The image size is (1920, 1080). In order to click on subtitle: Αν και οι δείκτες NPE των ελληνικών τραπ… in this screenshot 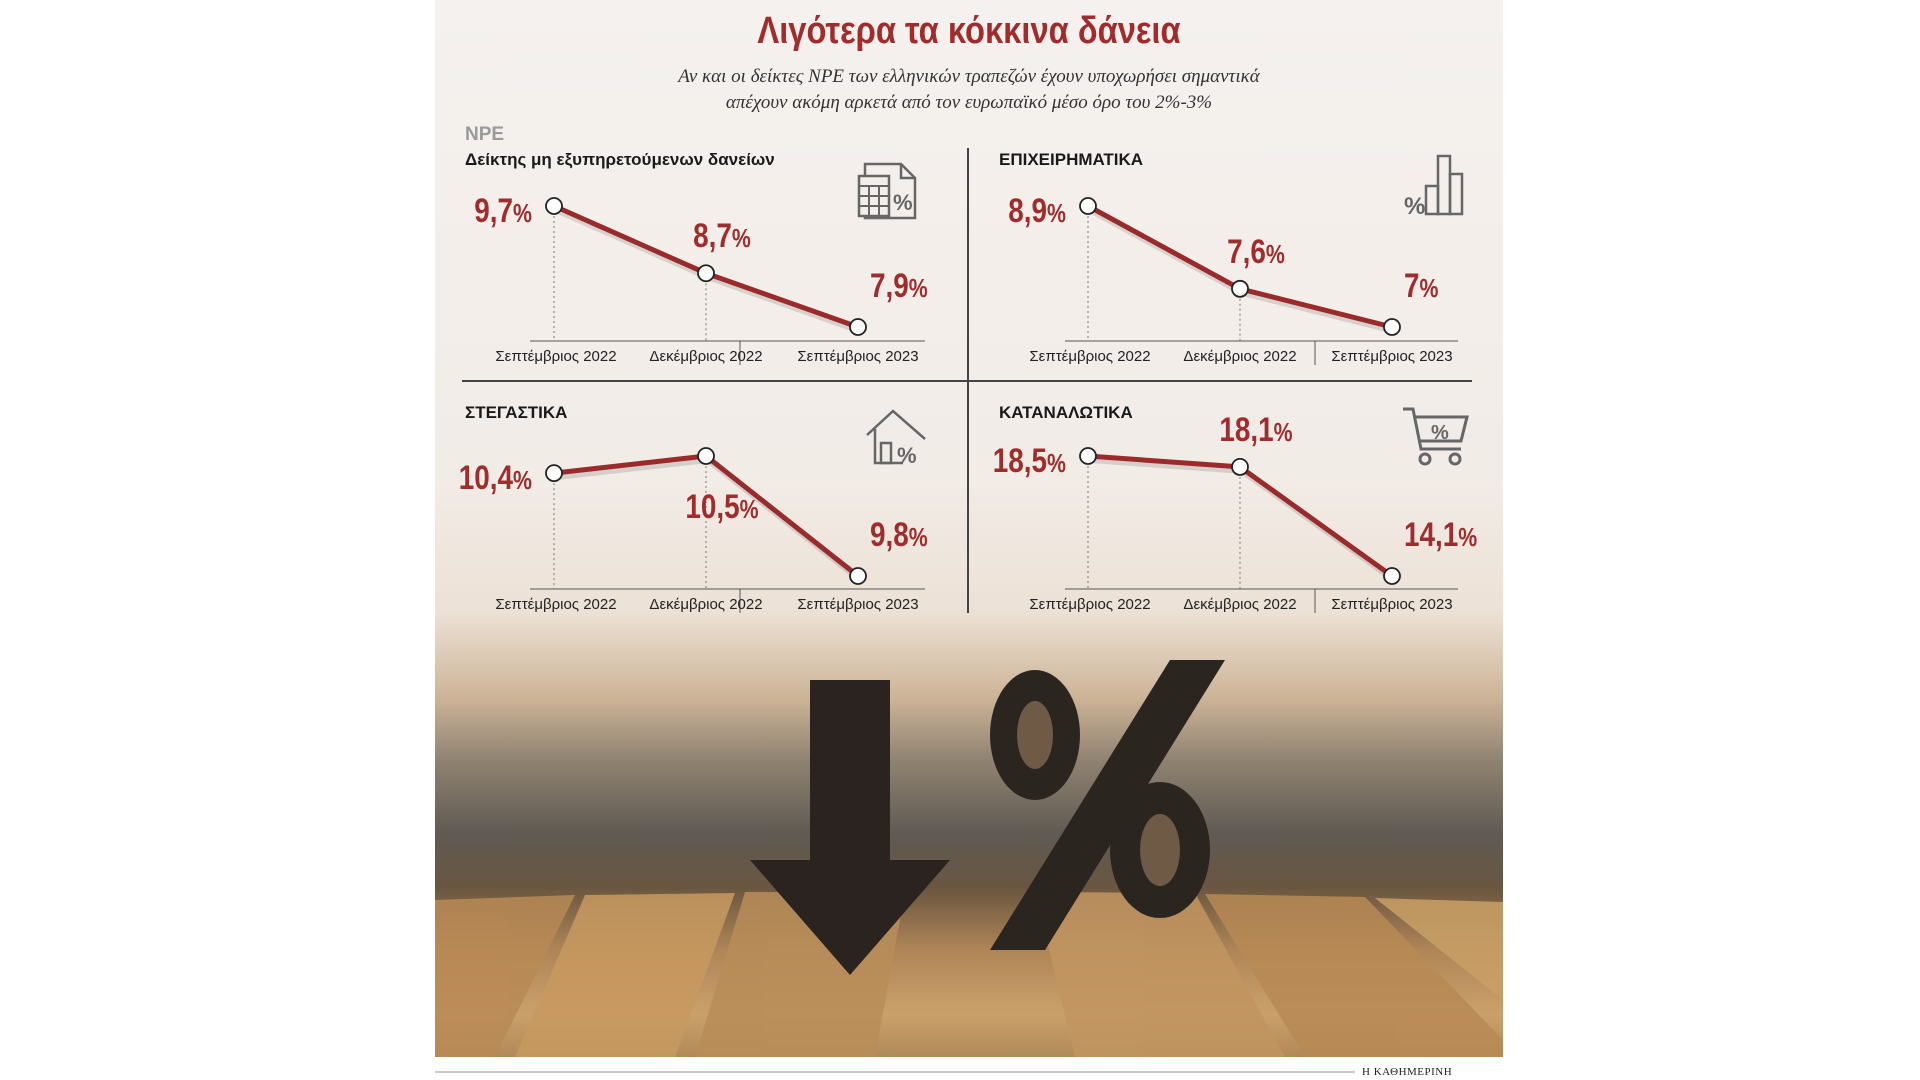, I will do `click(969, 90)`.